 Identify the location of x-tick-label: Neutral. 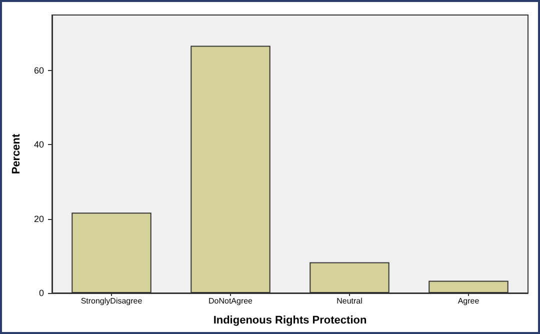
(349, 301).